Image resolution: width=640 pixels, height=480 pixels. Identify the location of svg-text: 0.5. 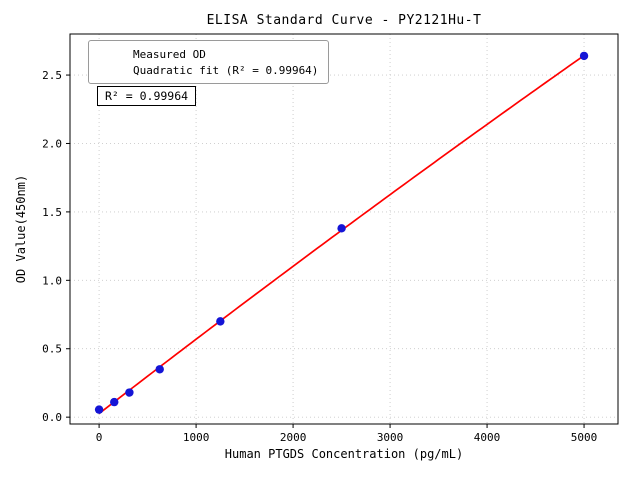
(52, 349).